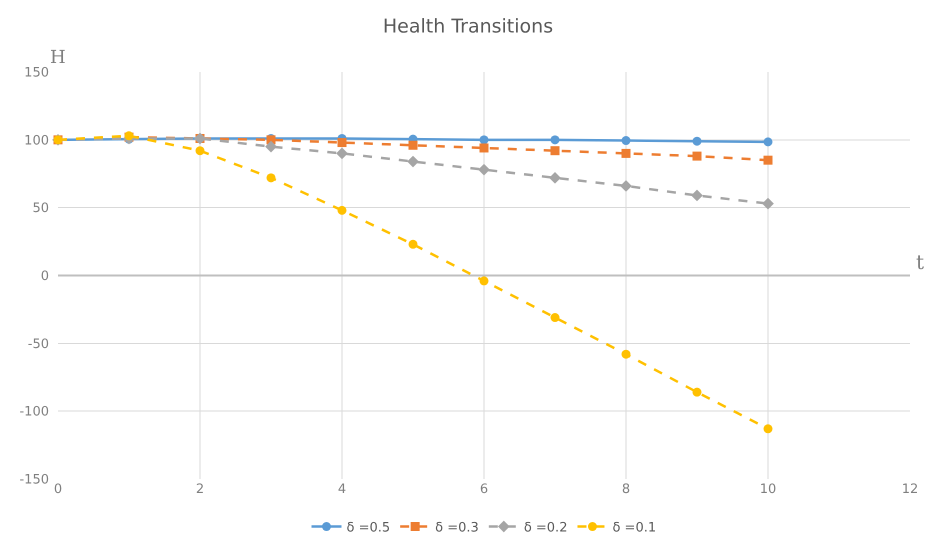 Image resolution: width=936 pixels, height=554 pixels. What do you see at coordinates (36, 73) in the screenshot?
I see `y-tick-label: 150` at bounding box center [36, 73].